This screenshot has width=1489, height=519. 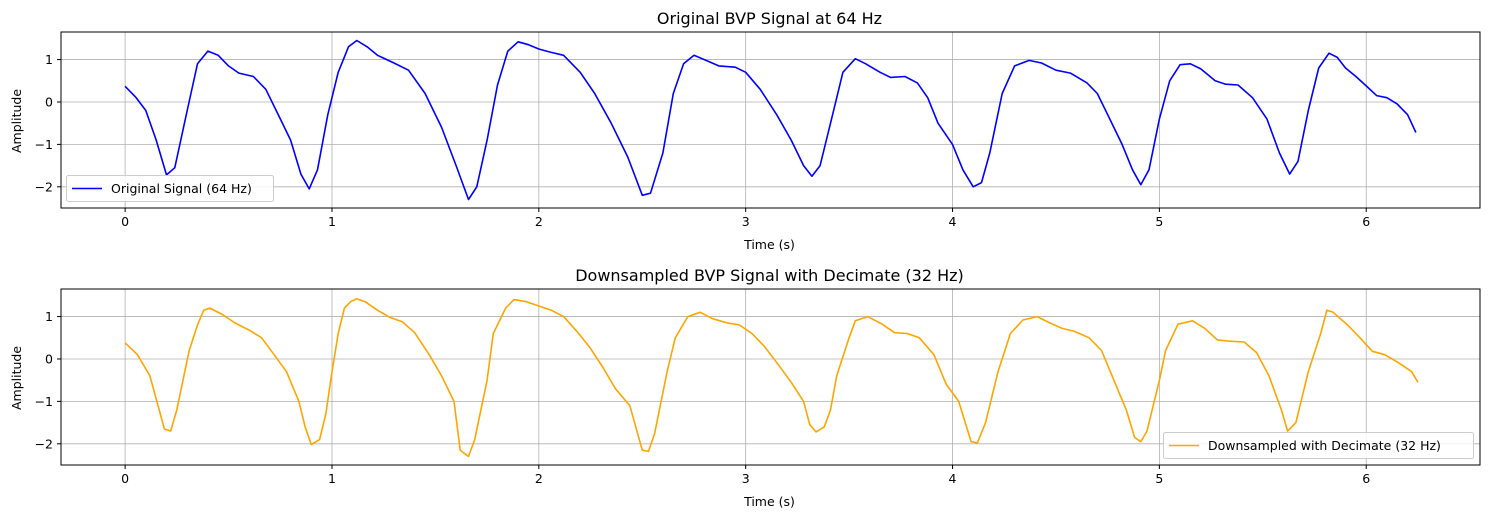 What do you see at coordinates (1324, 445) in the screenshot?
I see `legend-label: Downsampled with Decimate (32 Hz)` at bounding box center [1324, 445].